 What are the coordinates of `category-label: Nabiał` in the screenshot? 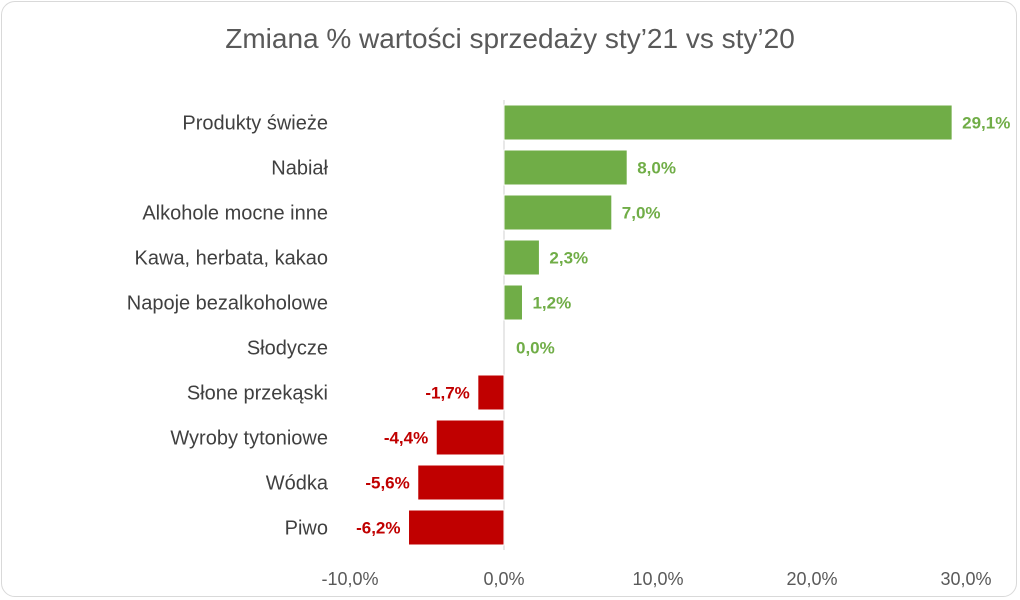 It's located at (299, 169).